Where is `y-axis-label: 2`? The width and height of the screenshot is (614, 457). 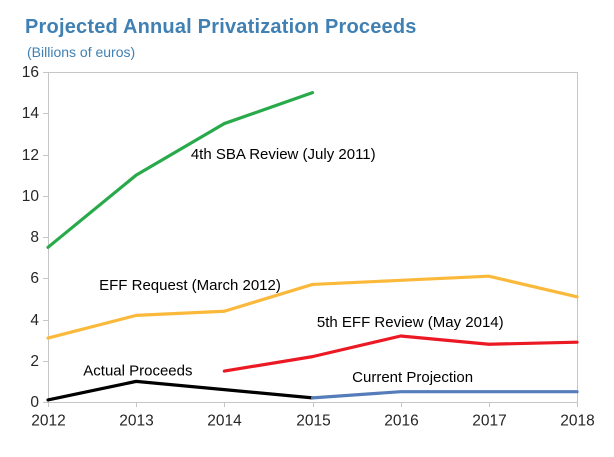 y-axis-label: 2 is located at coordinates (34, 361).